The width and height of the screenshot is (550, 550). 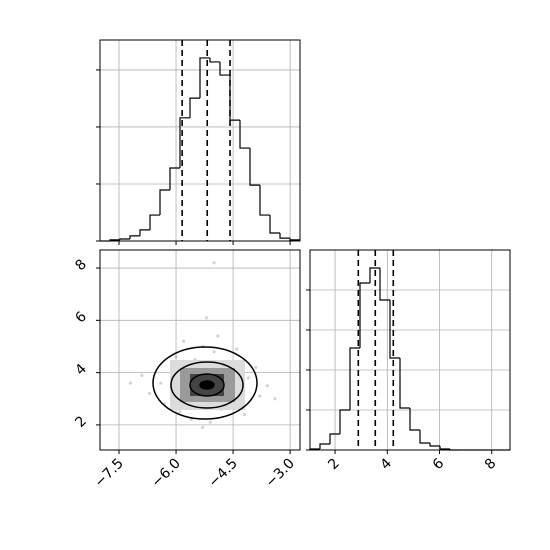 I want to click on x-tick-label: 2, so click(x=334, y=465).